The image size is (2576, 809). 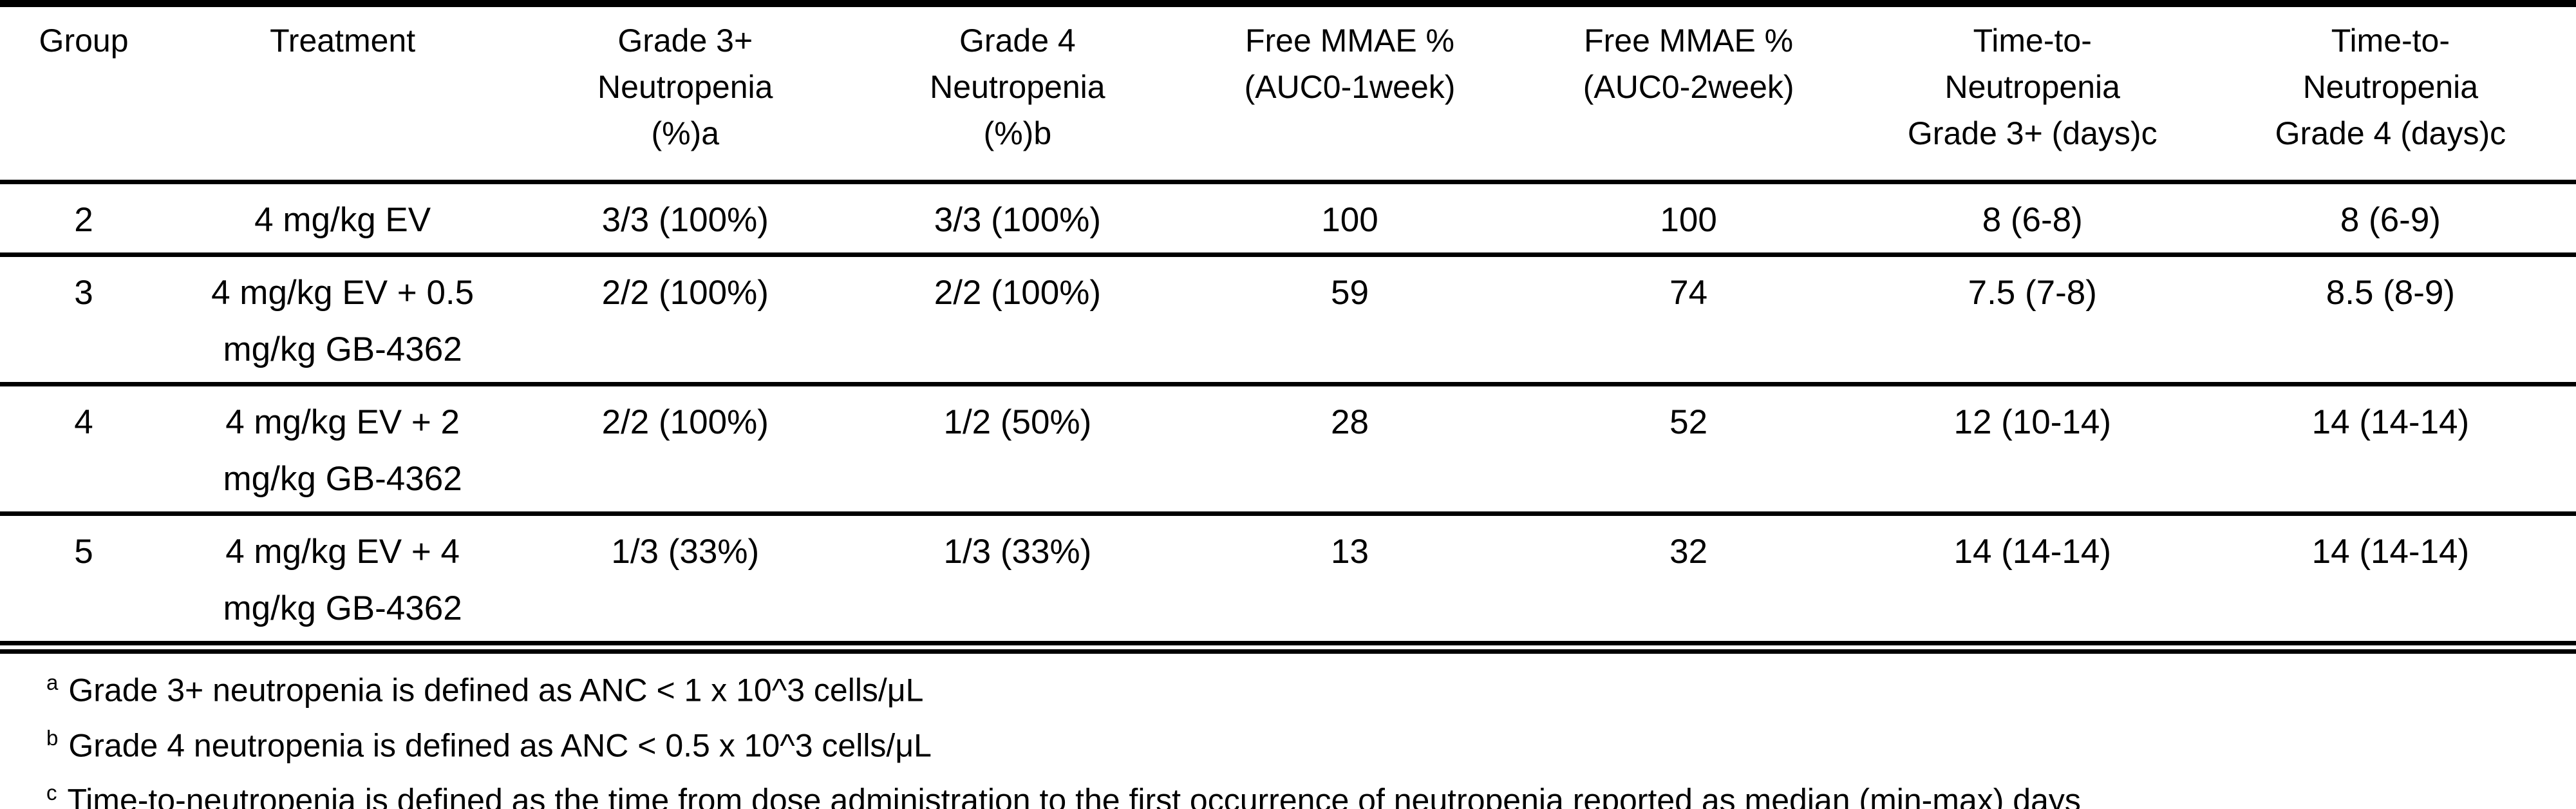 I want to click on header-grade3-neutropenia: Grade 3+ Neutropenia (%)a, so click(x=685, y=87).